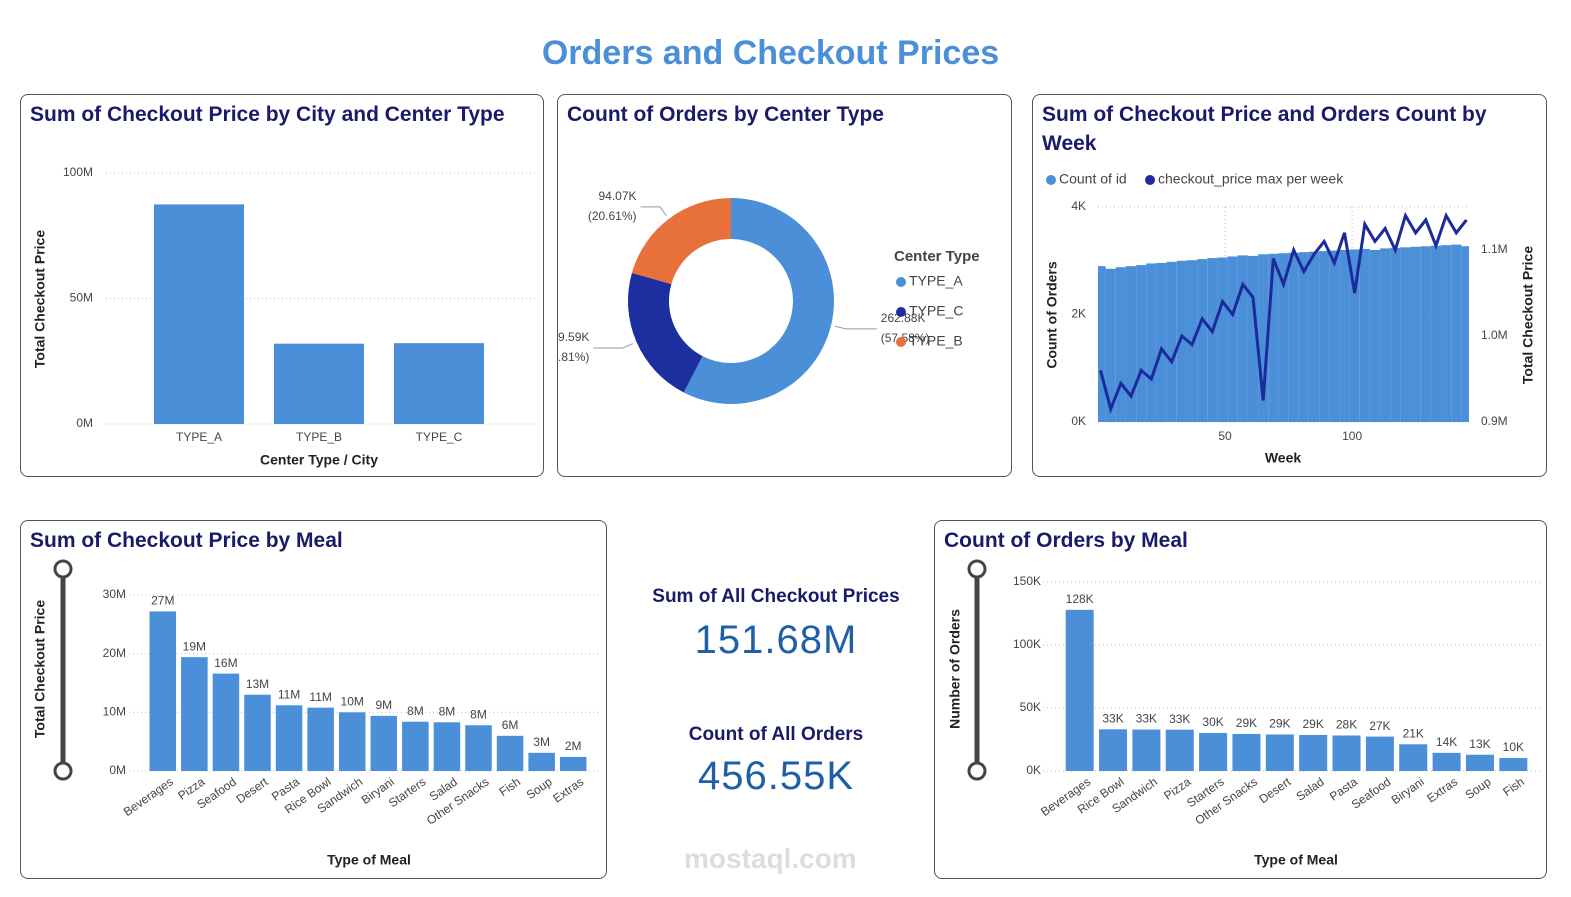 This screenshot has height=897, width=1571. I want to click on x-tick-label: 100, so click(1352, 436).